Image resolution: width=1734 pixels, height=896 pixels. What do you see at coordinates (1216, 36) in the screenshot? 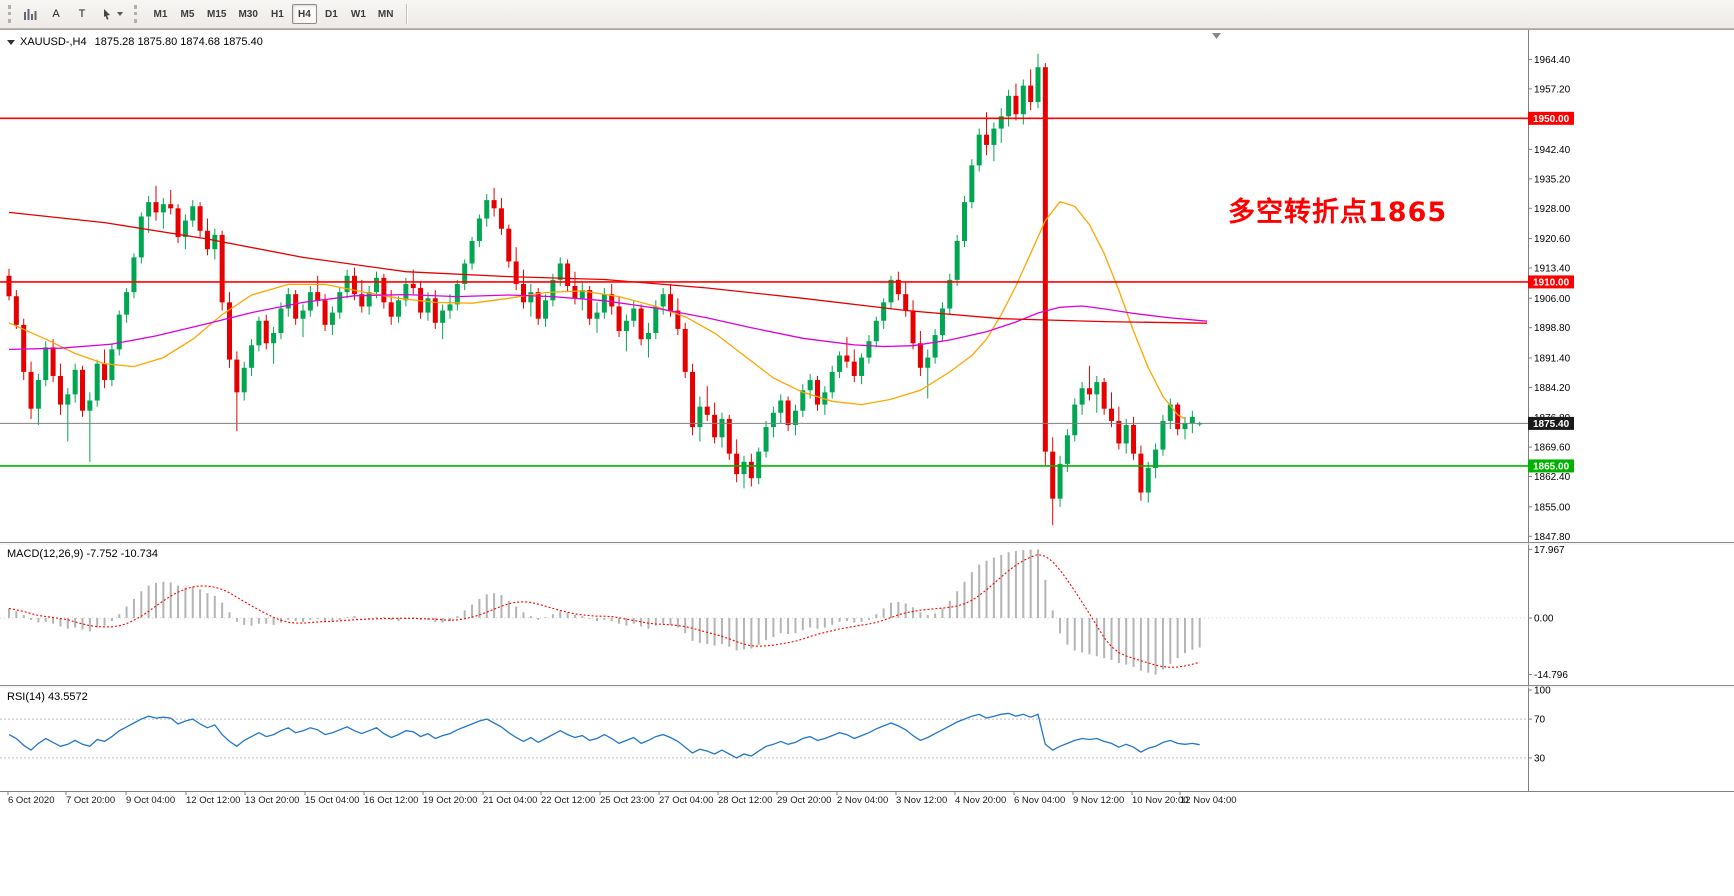
I see `chart-shift-marker` at bounding box center [1216, 36].